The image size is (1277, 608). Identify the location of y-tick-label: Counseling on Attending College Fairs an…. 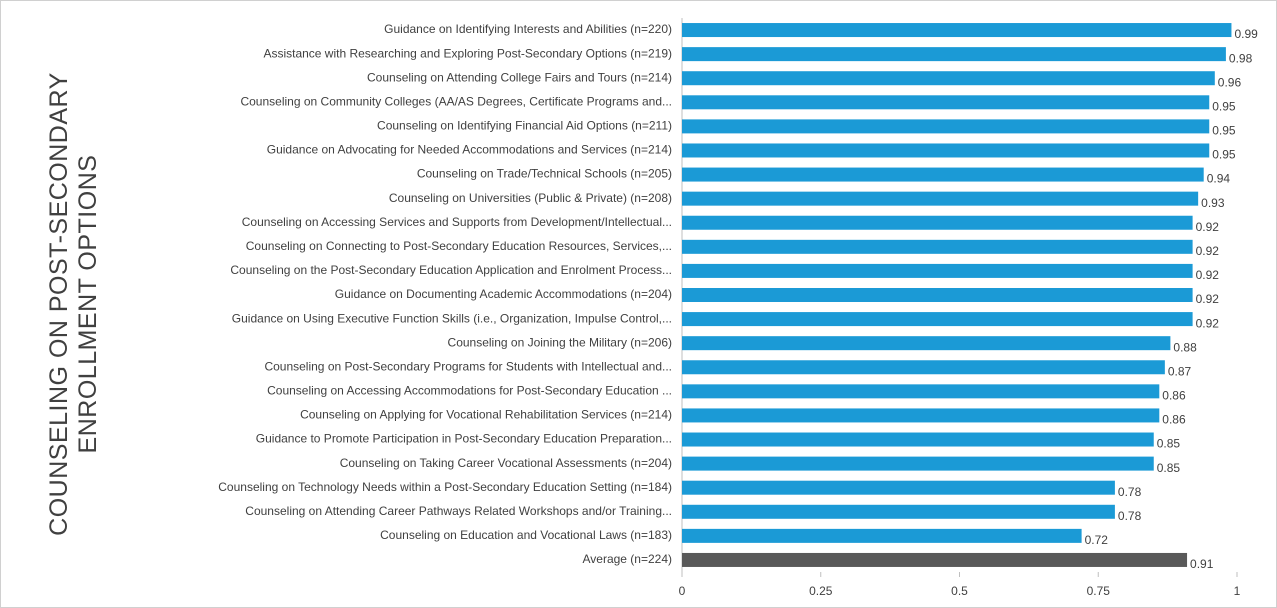
(519, 77).